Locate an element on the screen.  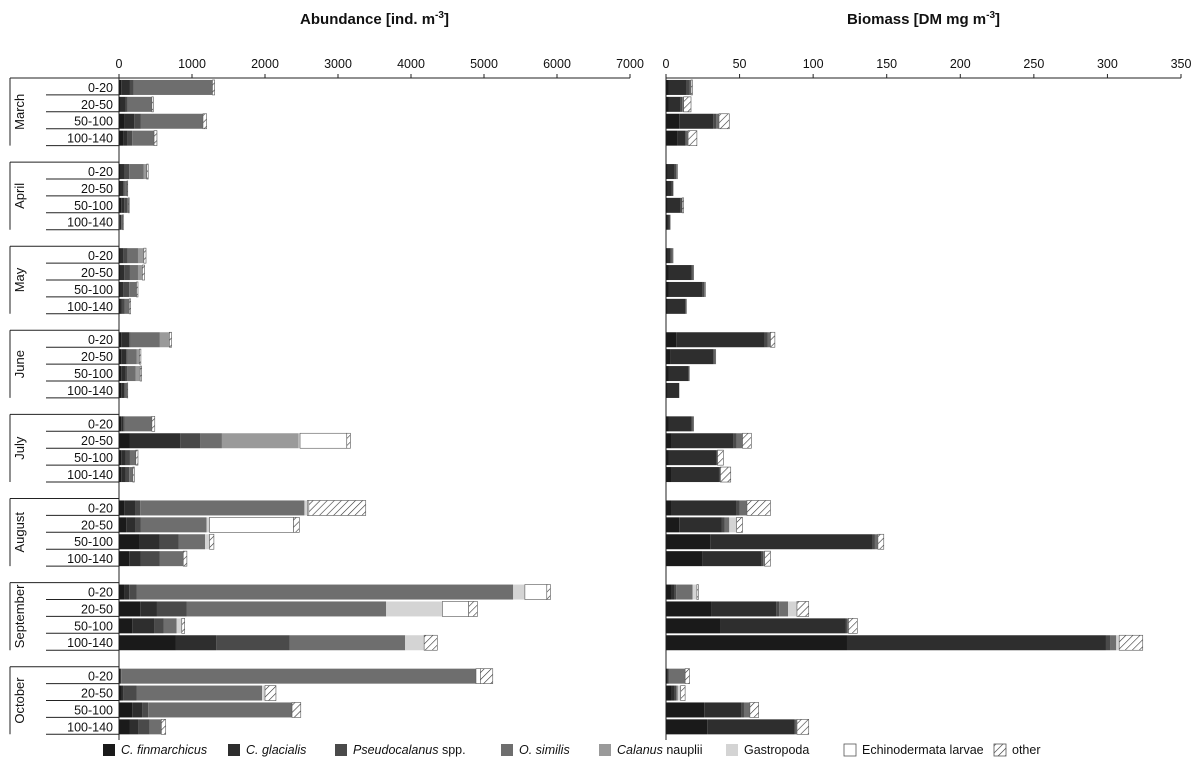
legend-label-plain: Gastropoda is located at coordinates (776, 750).